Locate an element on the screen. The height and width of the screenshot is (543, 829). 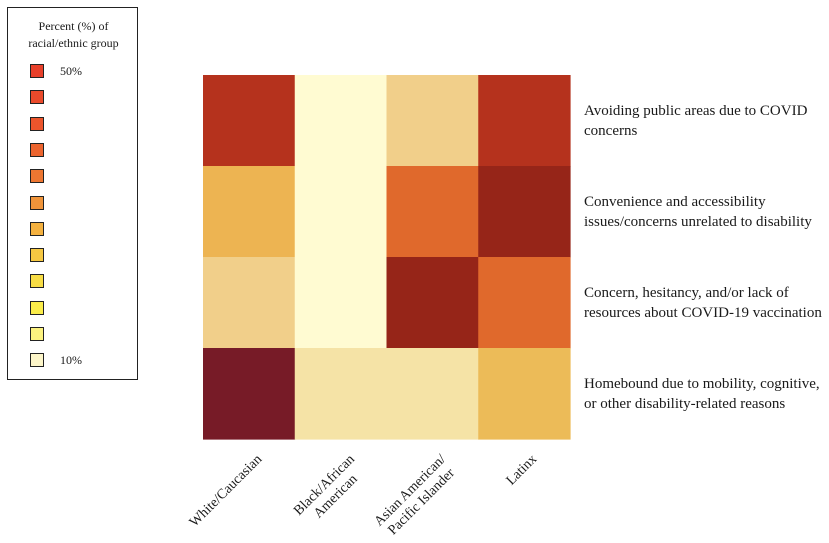
legend-min-label: 10% is located at coordinates (71, 360).